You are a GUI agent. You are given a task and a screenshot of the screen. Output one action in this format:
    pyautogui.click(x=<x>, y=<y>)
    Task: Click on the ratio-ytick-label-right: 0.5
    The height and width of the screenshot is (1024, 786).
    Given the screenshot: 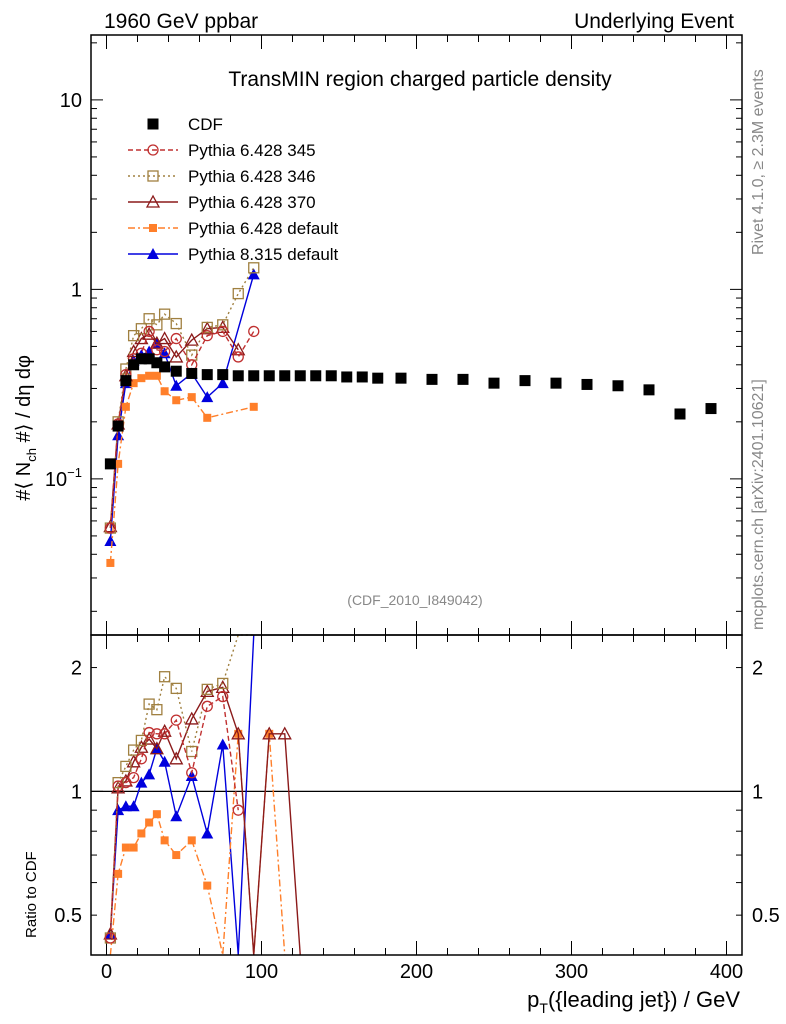 What is the action you would take?
    pyautogui.click(x=766, y=916)
    